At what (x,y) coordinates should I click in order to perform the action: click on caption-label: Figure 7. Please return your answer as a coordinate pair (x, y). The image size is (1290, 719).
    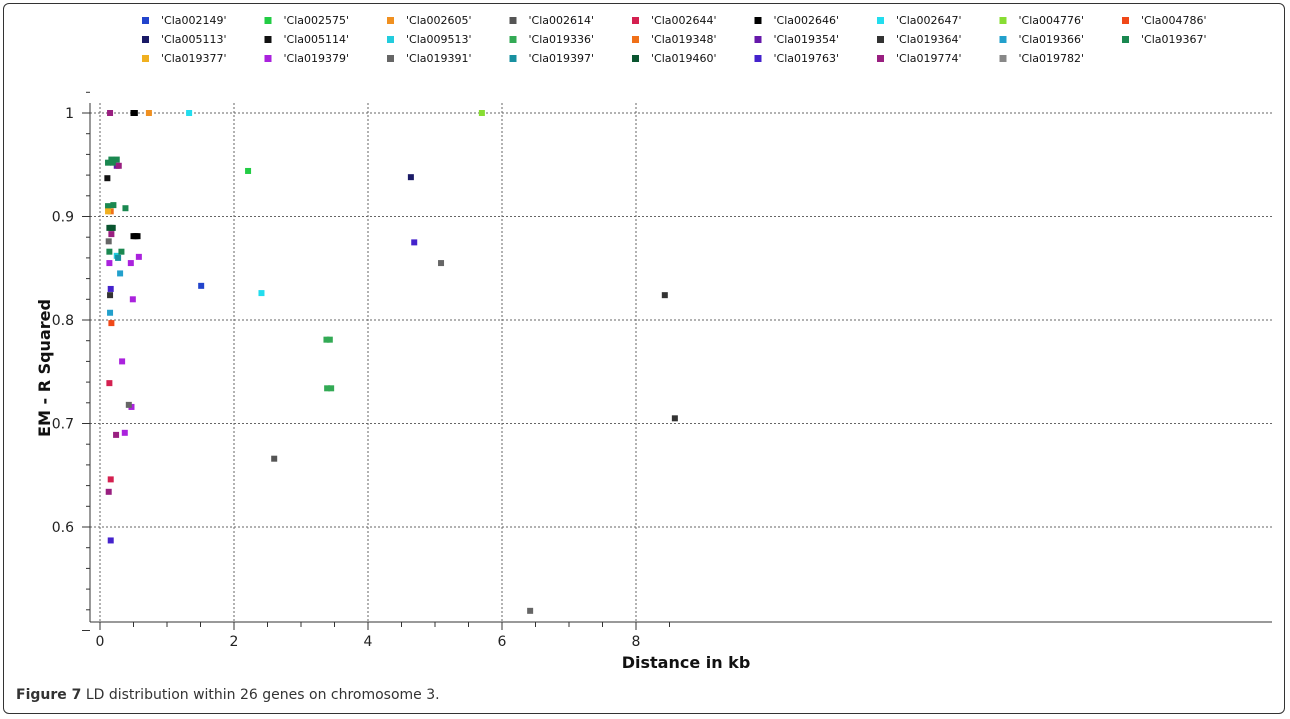
    Looking at the image, I should click on (49, 695).